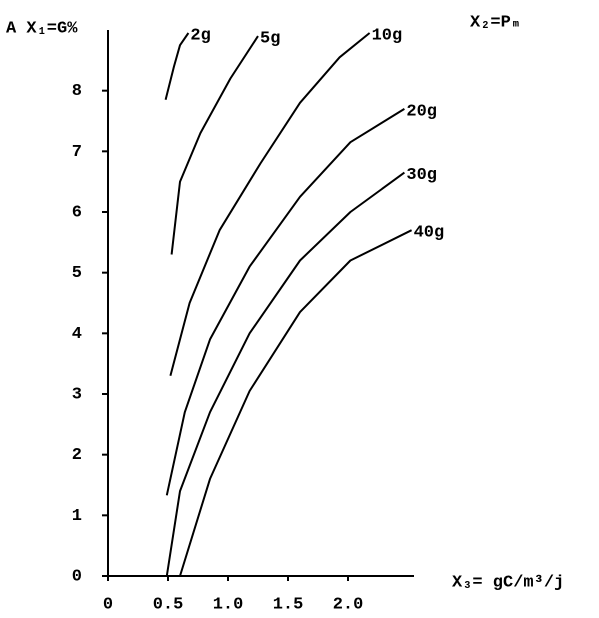 The width and height of the screenshot is (599, 618). Describe the element at coordinates (270, 39) in the screenshot. I see `curve-label: 5g` at that location.